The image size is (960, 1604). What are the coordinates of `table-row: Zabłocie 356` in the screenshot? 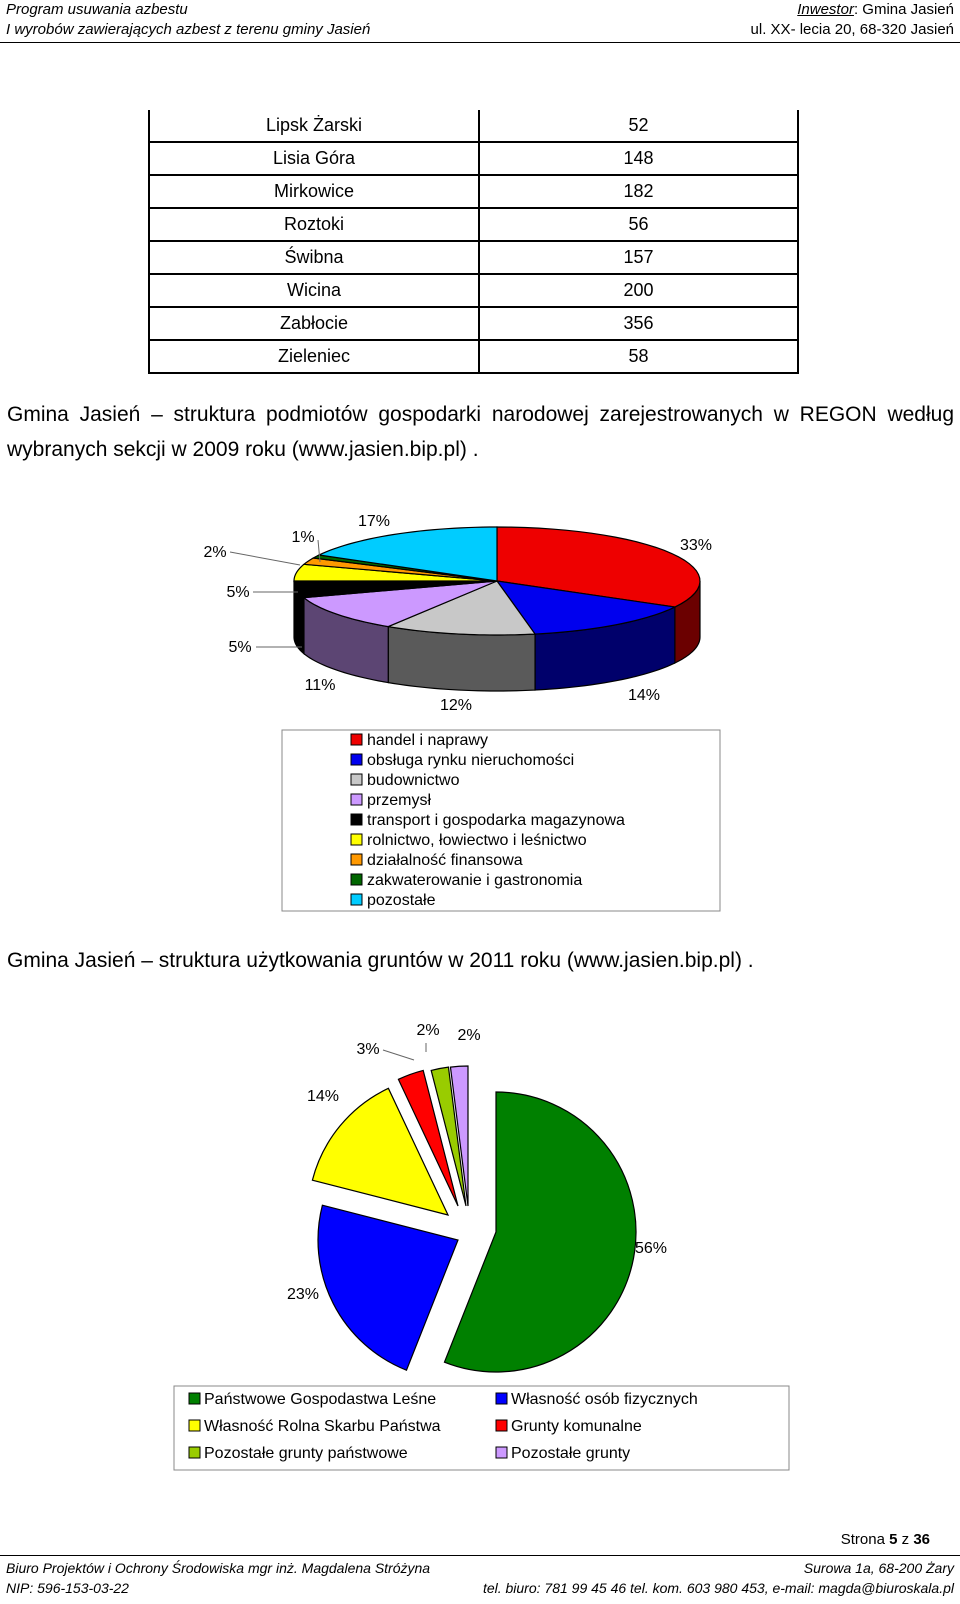 It's located at (473, 324).